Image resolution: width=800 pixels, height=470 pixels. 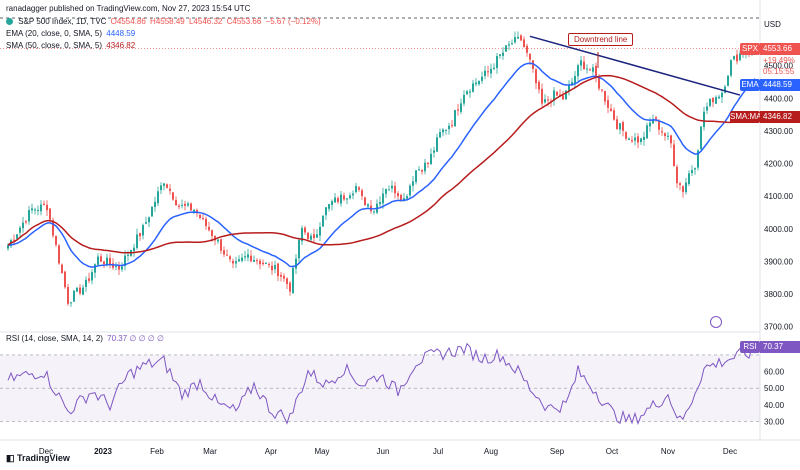 I want to click on tradingview-logo: ◧ TradingView, so click(x=38, y=458).